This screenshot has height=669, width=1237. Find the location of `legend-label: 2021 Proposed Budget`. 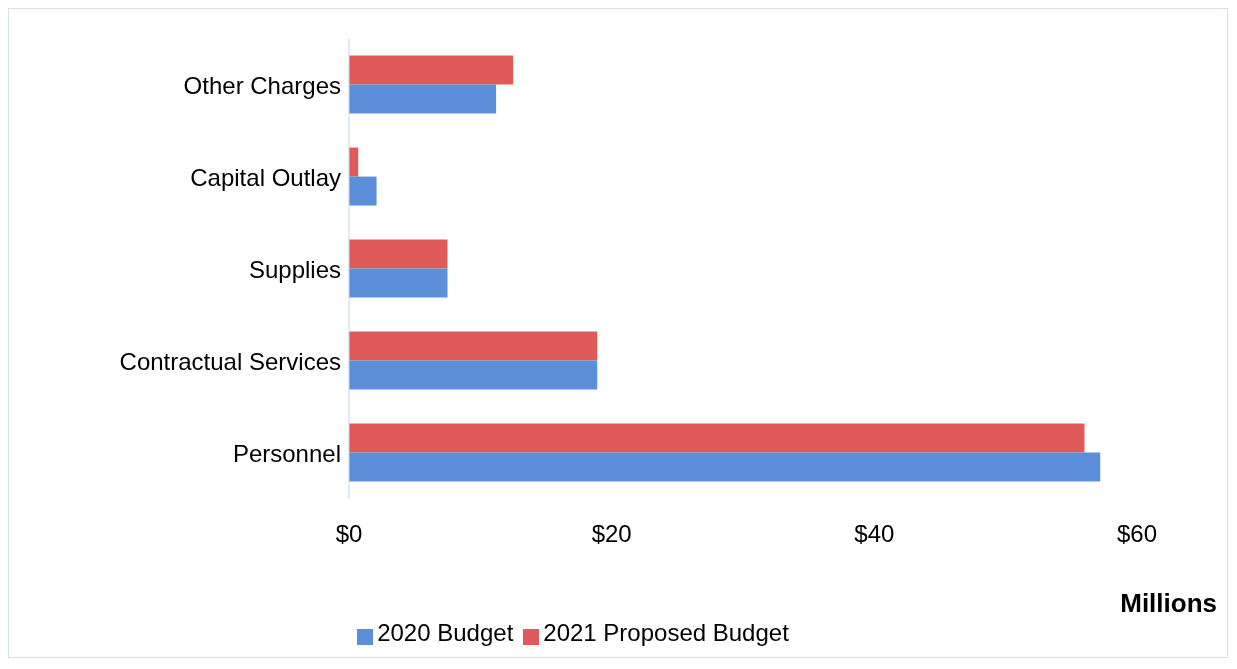

legend-label: 2021 Proposed Budget is located at coordinates (666, 632).